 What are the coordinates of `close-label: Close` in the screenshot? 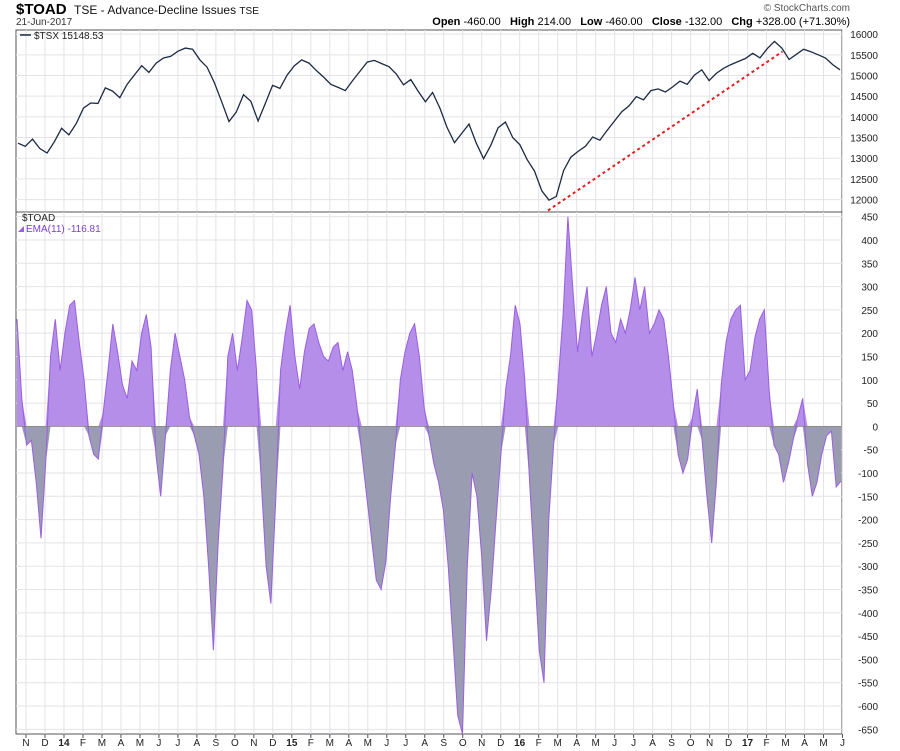 It's located at (666, 22).